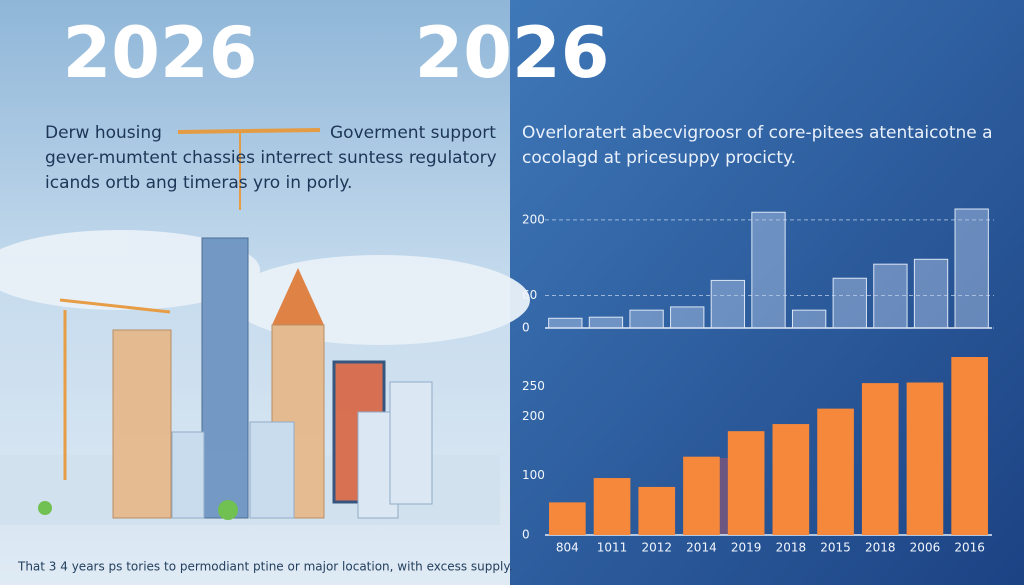 The image size is (1024, 585). What do you see at coordinates (701, 548) in the screenshot?
I see `x-tick-label: 2014` at bounding box center [701, 548].